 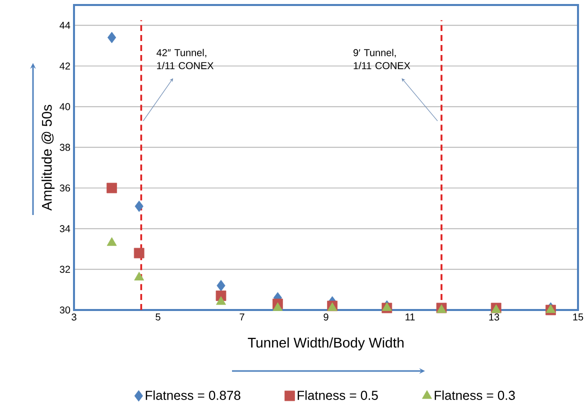 I want to click on y-tick-label: 30, so click(x=65, y=310).